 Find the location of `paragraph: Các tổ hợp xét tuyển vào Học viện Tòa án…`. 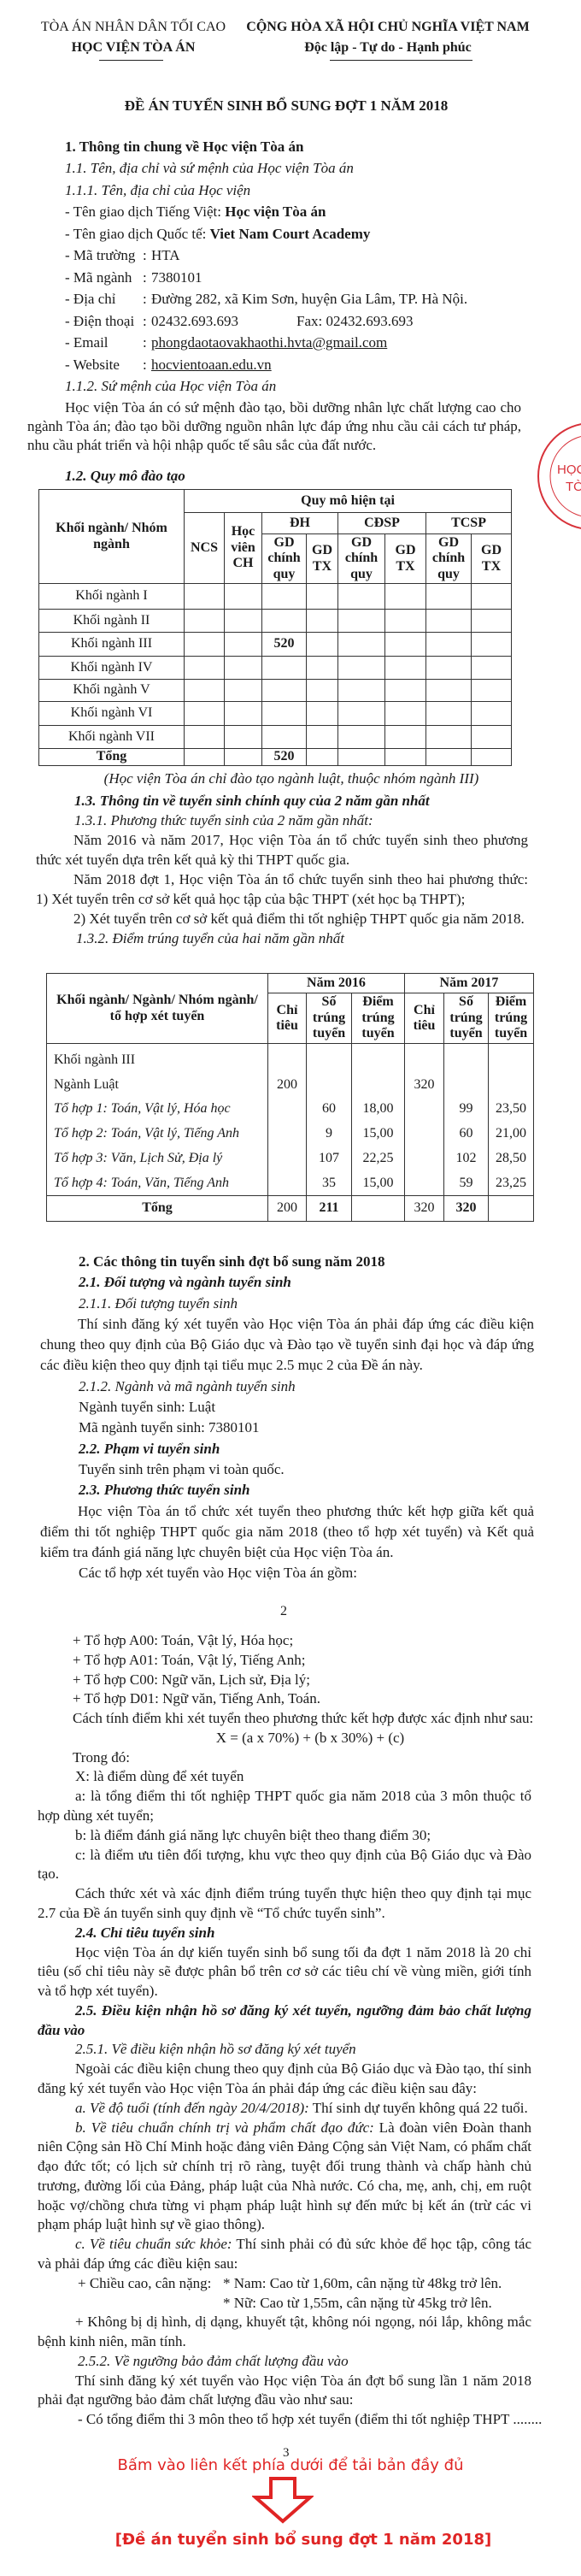

paragraph: Các tổ hợp xét tuyển vào Học viện Tòa án… is located at coordinates (218, 1573).